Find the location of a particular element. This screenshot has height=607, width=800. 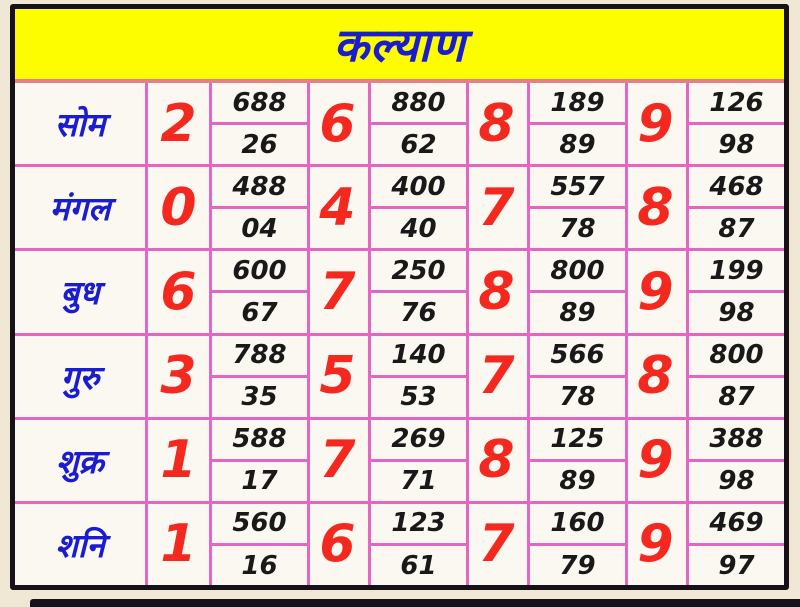

result-group: 1 560 16 is located at coordinates (229, 544).